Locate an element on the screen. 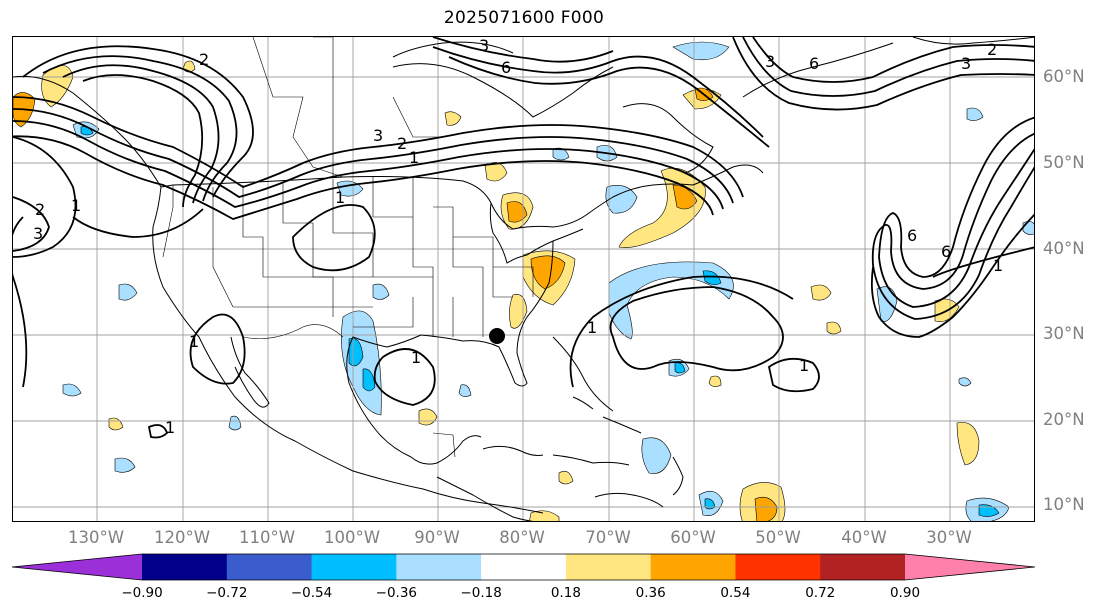 Image resolution: width=1105 pixels, height=615 pixels. colorbar-tick-label: −0.18 is located at coordinates (481, 593).